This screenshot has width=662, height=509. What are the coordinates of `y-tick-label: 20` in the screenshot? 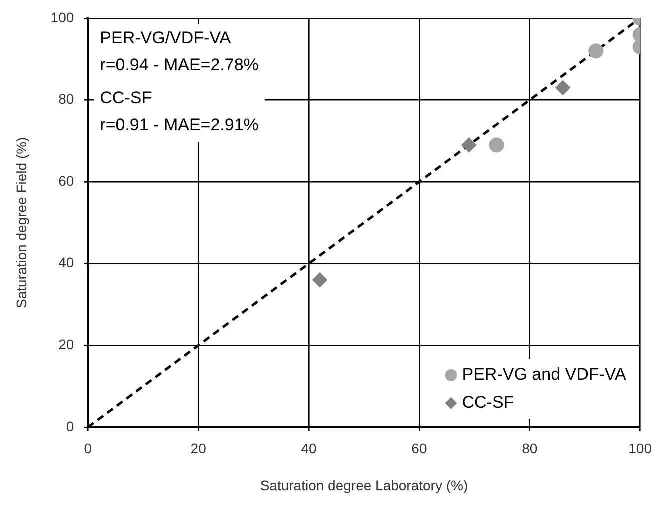 It's located at (66, 344).